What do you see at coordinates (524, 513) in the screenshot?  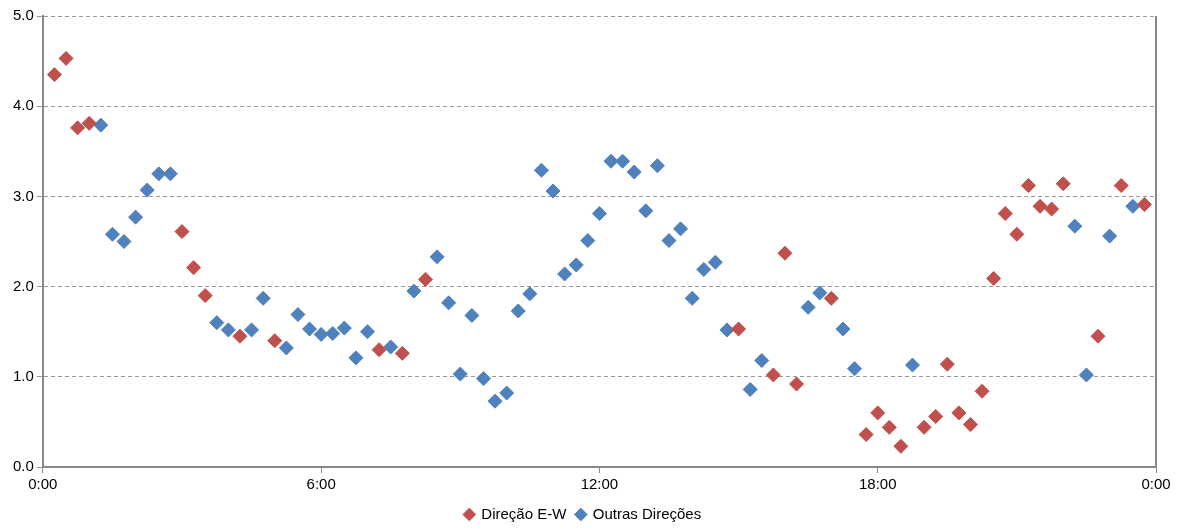 I see `legend-label: Direção E-W` at bounding box center [524, 513].